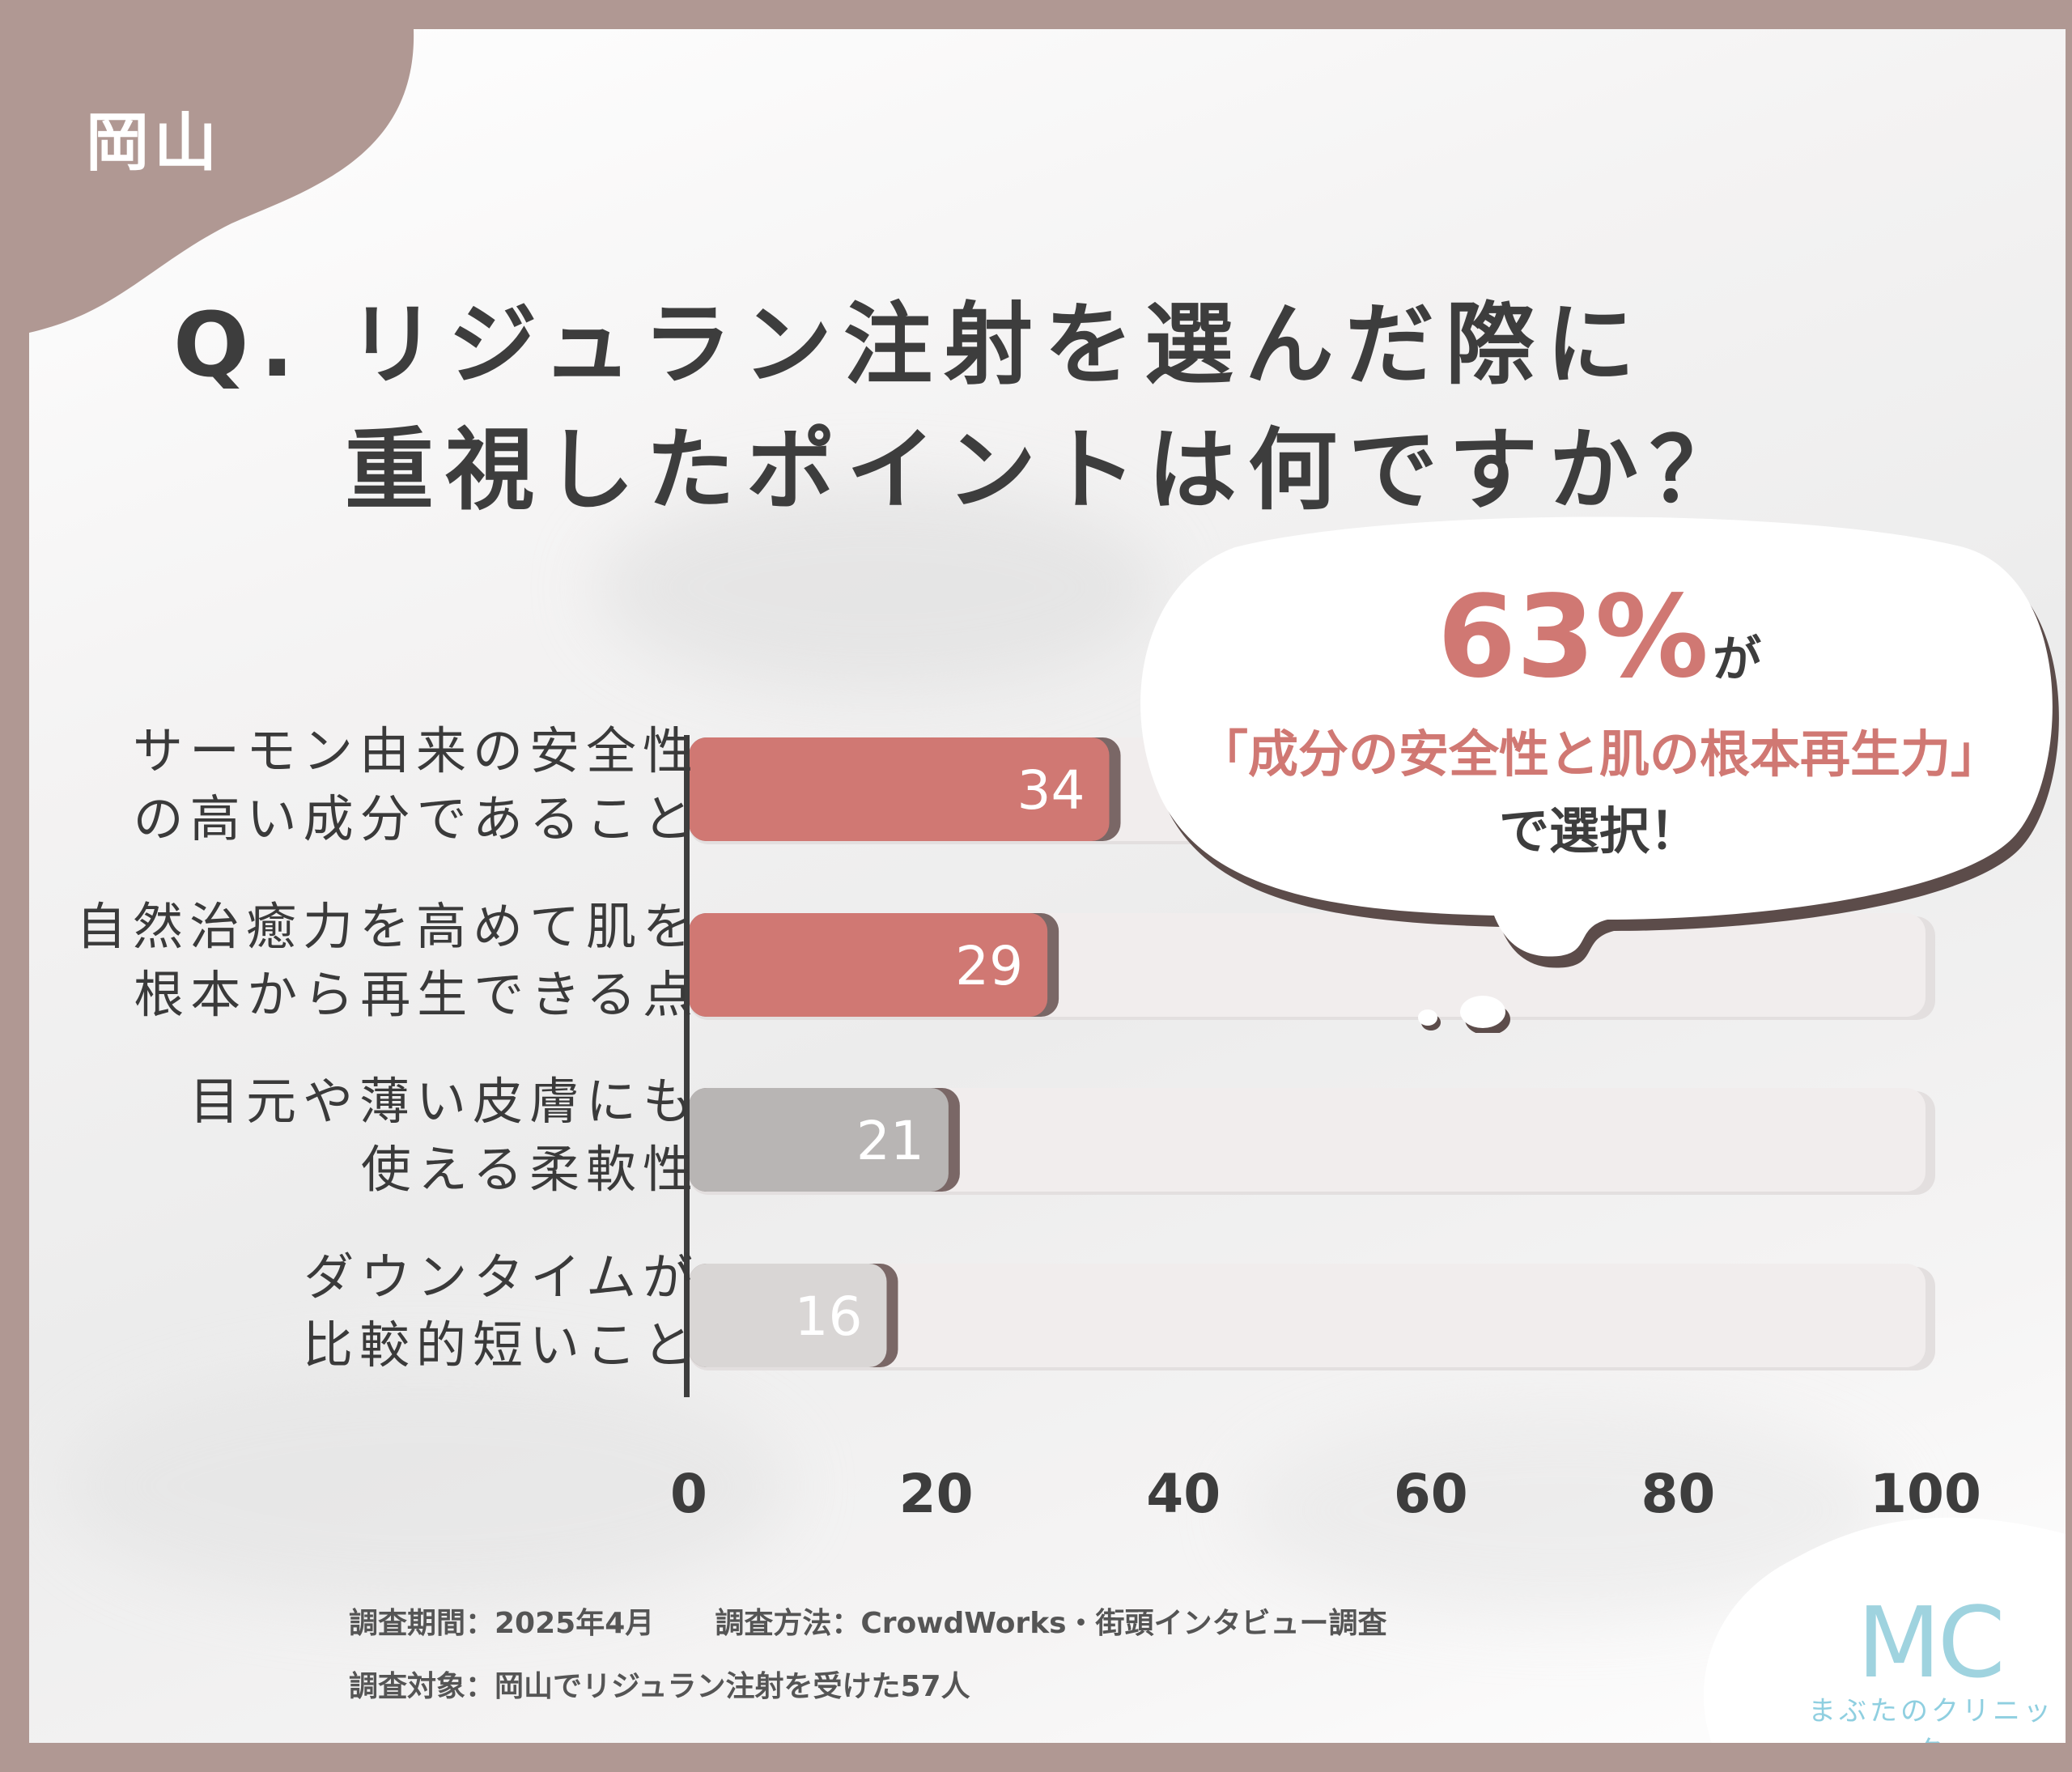  I want to click on x-tick-label: 0, so click(688, 1494).